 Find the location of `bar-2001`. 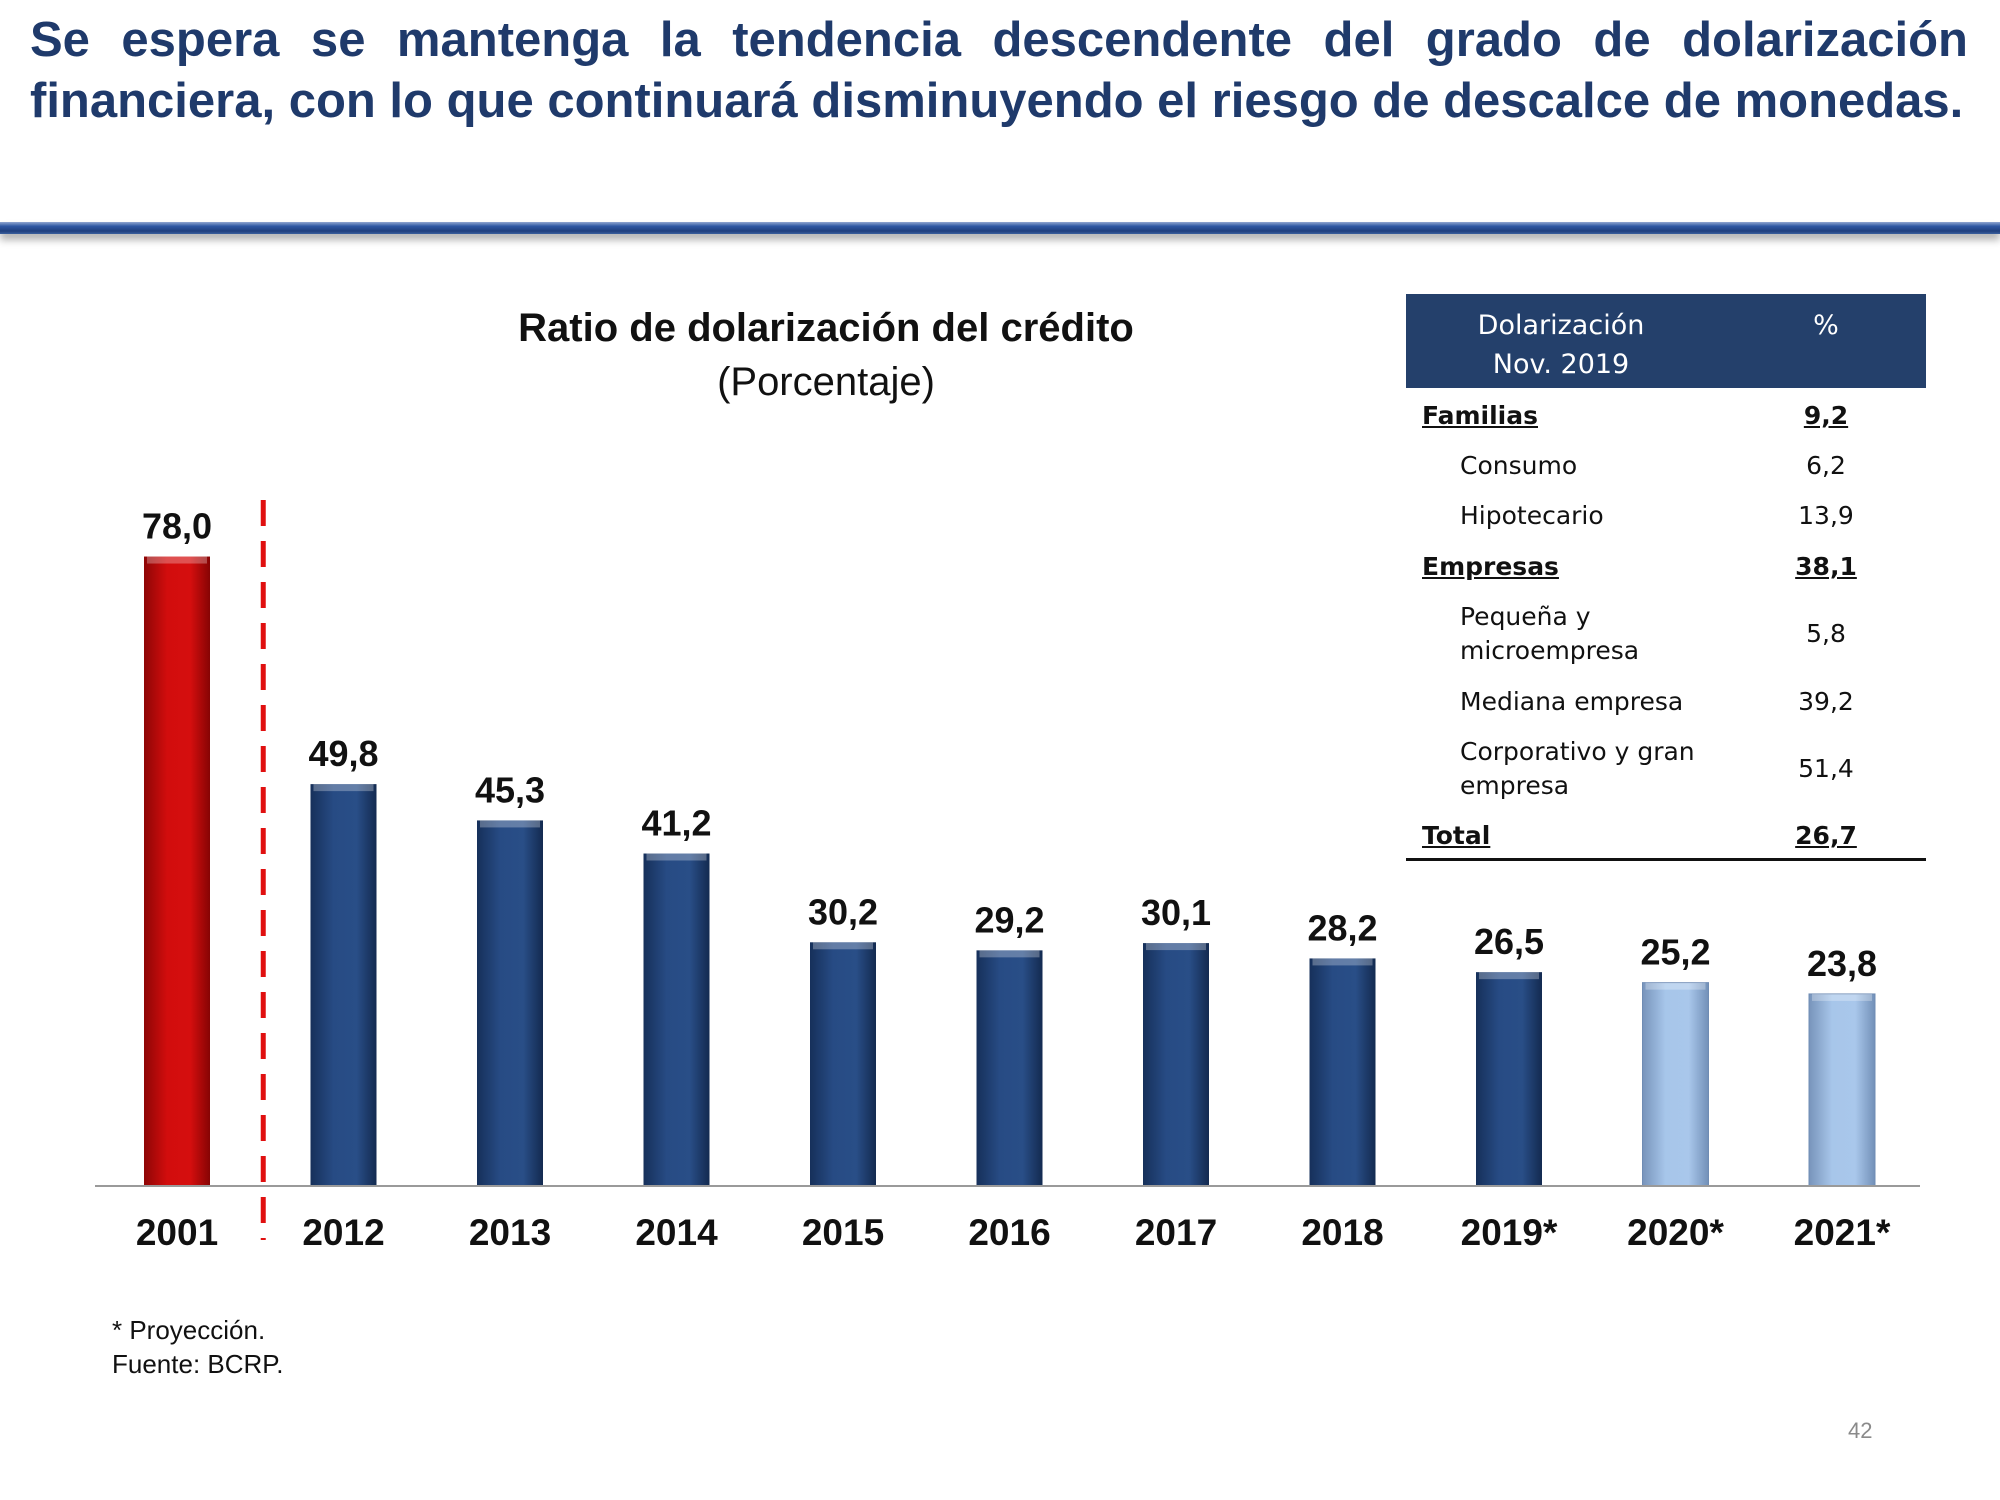

bar-2001 is located at coordinates (177, 871).